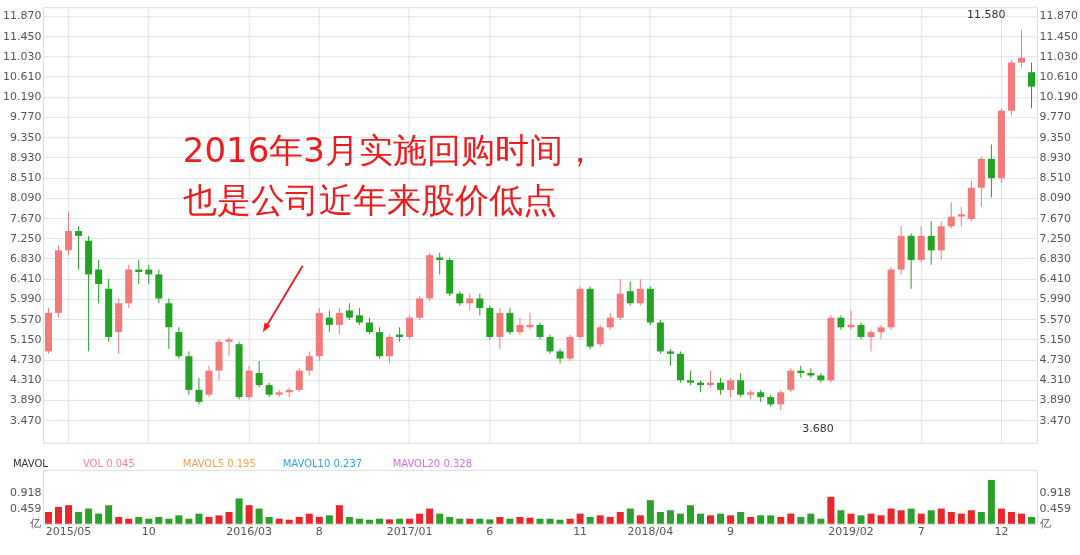  Describe the element at coordinates (389, 175) in the screenshot. I see `annotation: 2016年3月实施回购时间，也是公司近年来股价低点` at that location.